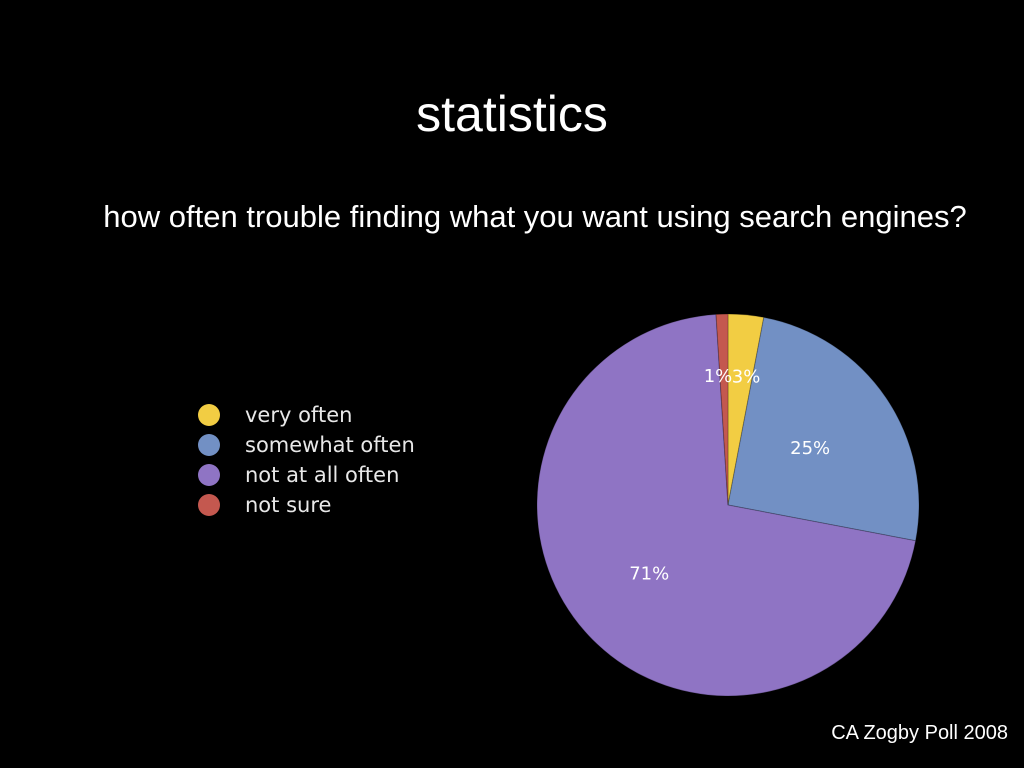  What do you see at coordinates (718, 376) in the screenshot?
I see `pie-label-not-sure: 1%` at bounding box center [718, 376].